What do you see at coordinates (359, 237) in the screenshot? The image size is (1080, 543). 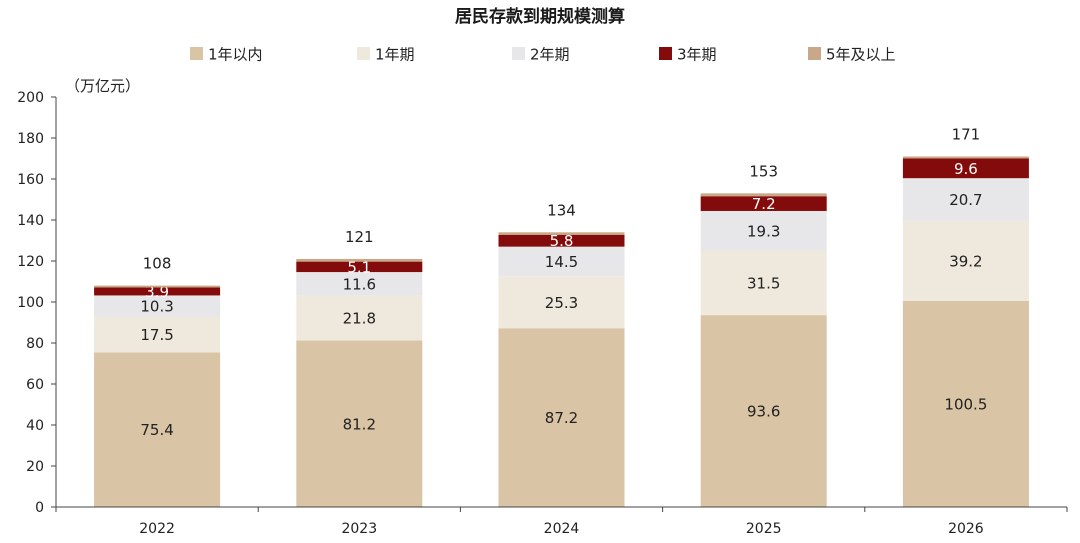 I see `bar-total-label: 121` at bounding box center [359, 237].